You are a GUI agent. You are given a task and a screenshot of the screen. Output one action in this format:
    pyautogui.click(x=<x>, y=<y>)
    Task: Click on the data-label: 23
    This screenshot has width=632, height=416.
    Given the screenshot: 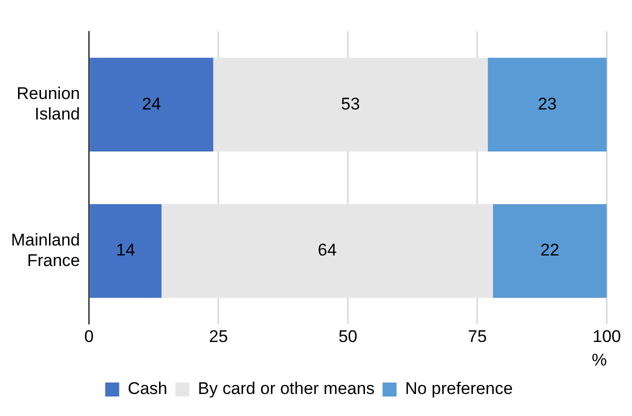 What is the action you would take?
    pyautogui.click(x=547, y=104)
    